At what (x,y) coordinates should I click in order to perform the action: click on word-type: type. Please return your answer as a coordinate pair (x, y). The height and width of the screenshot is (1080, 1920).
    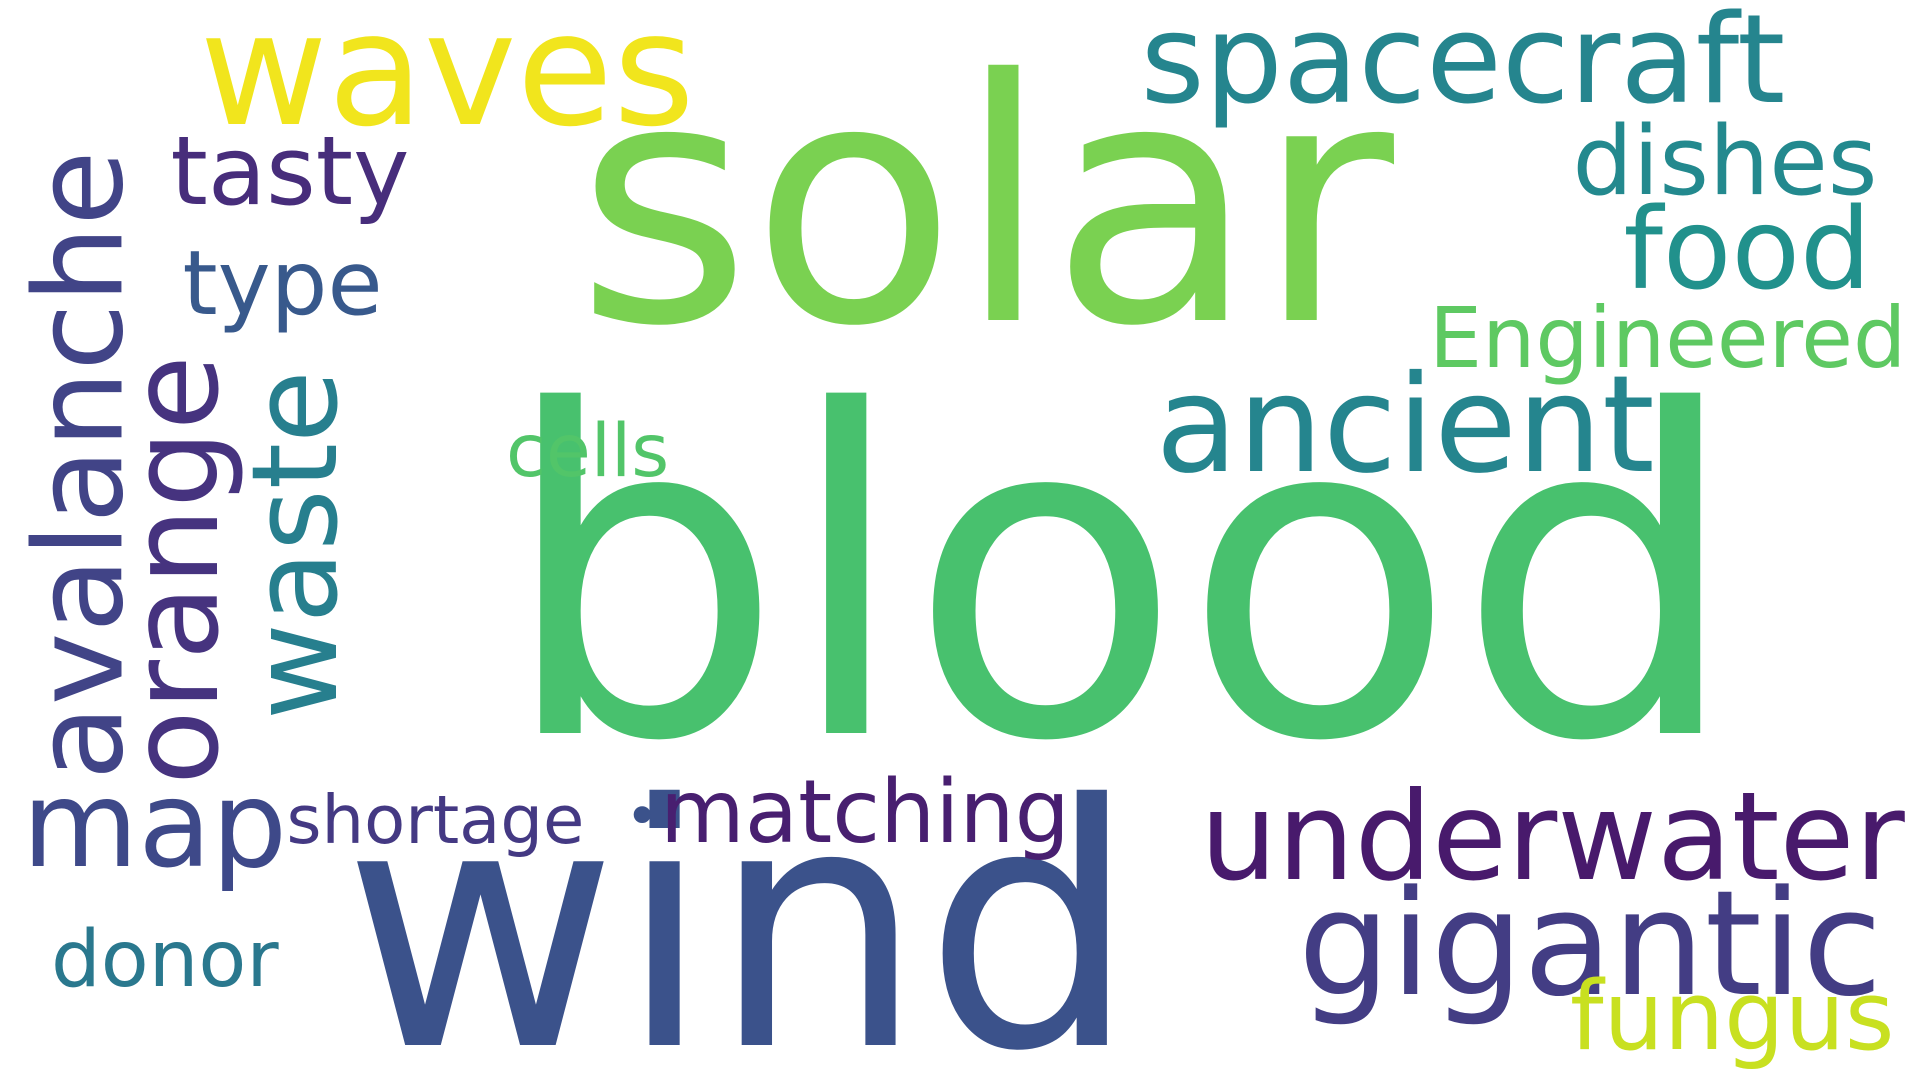
    Looking at the image, I should click on (282, 284).